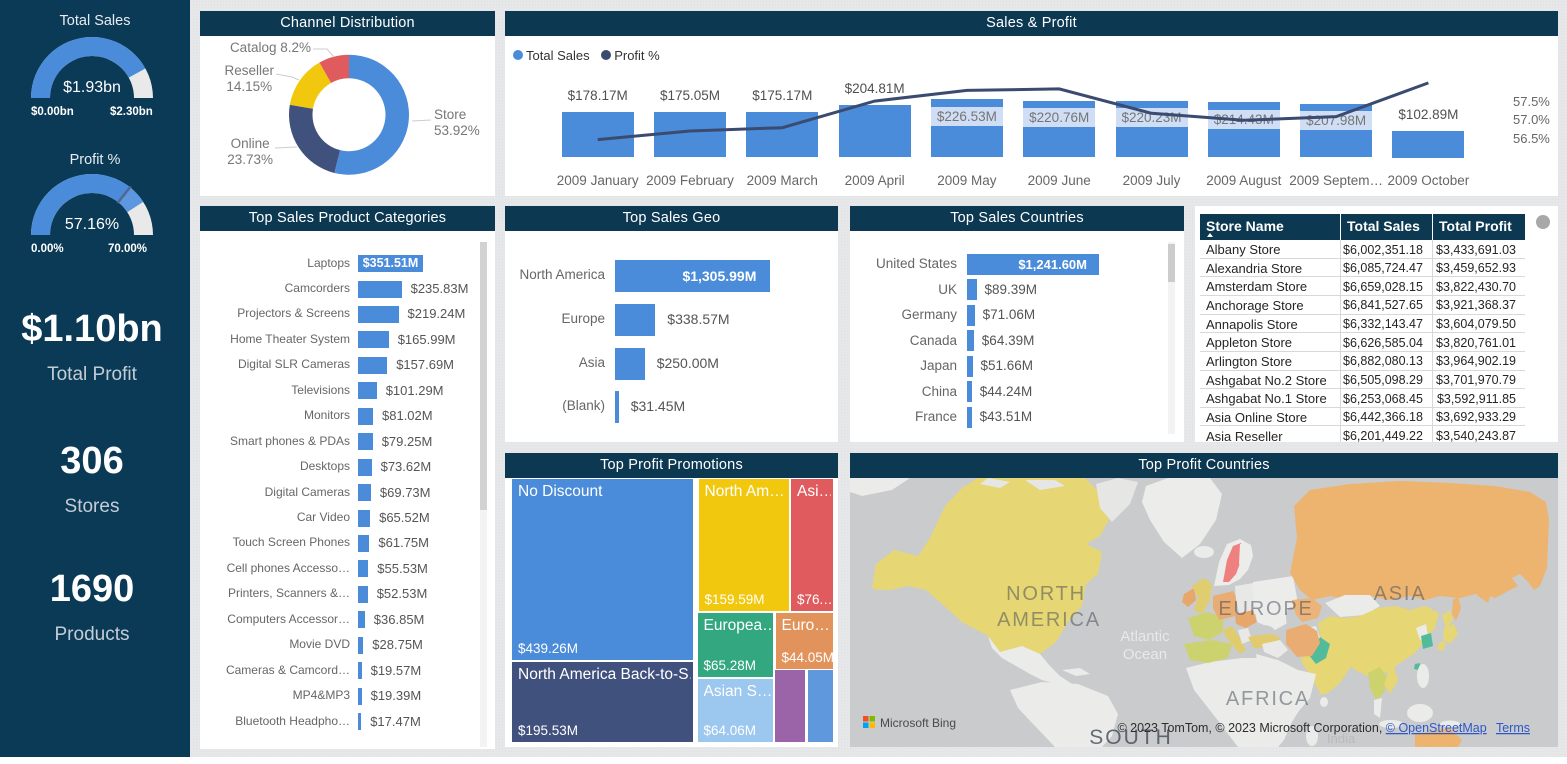 The image size is (1567, 764). What do you see at coordinates (1341, 738) in the screenshot?
I see `svg-text: India` at bounding box center [1341, 738].